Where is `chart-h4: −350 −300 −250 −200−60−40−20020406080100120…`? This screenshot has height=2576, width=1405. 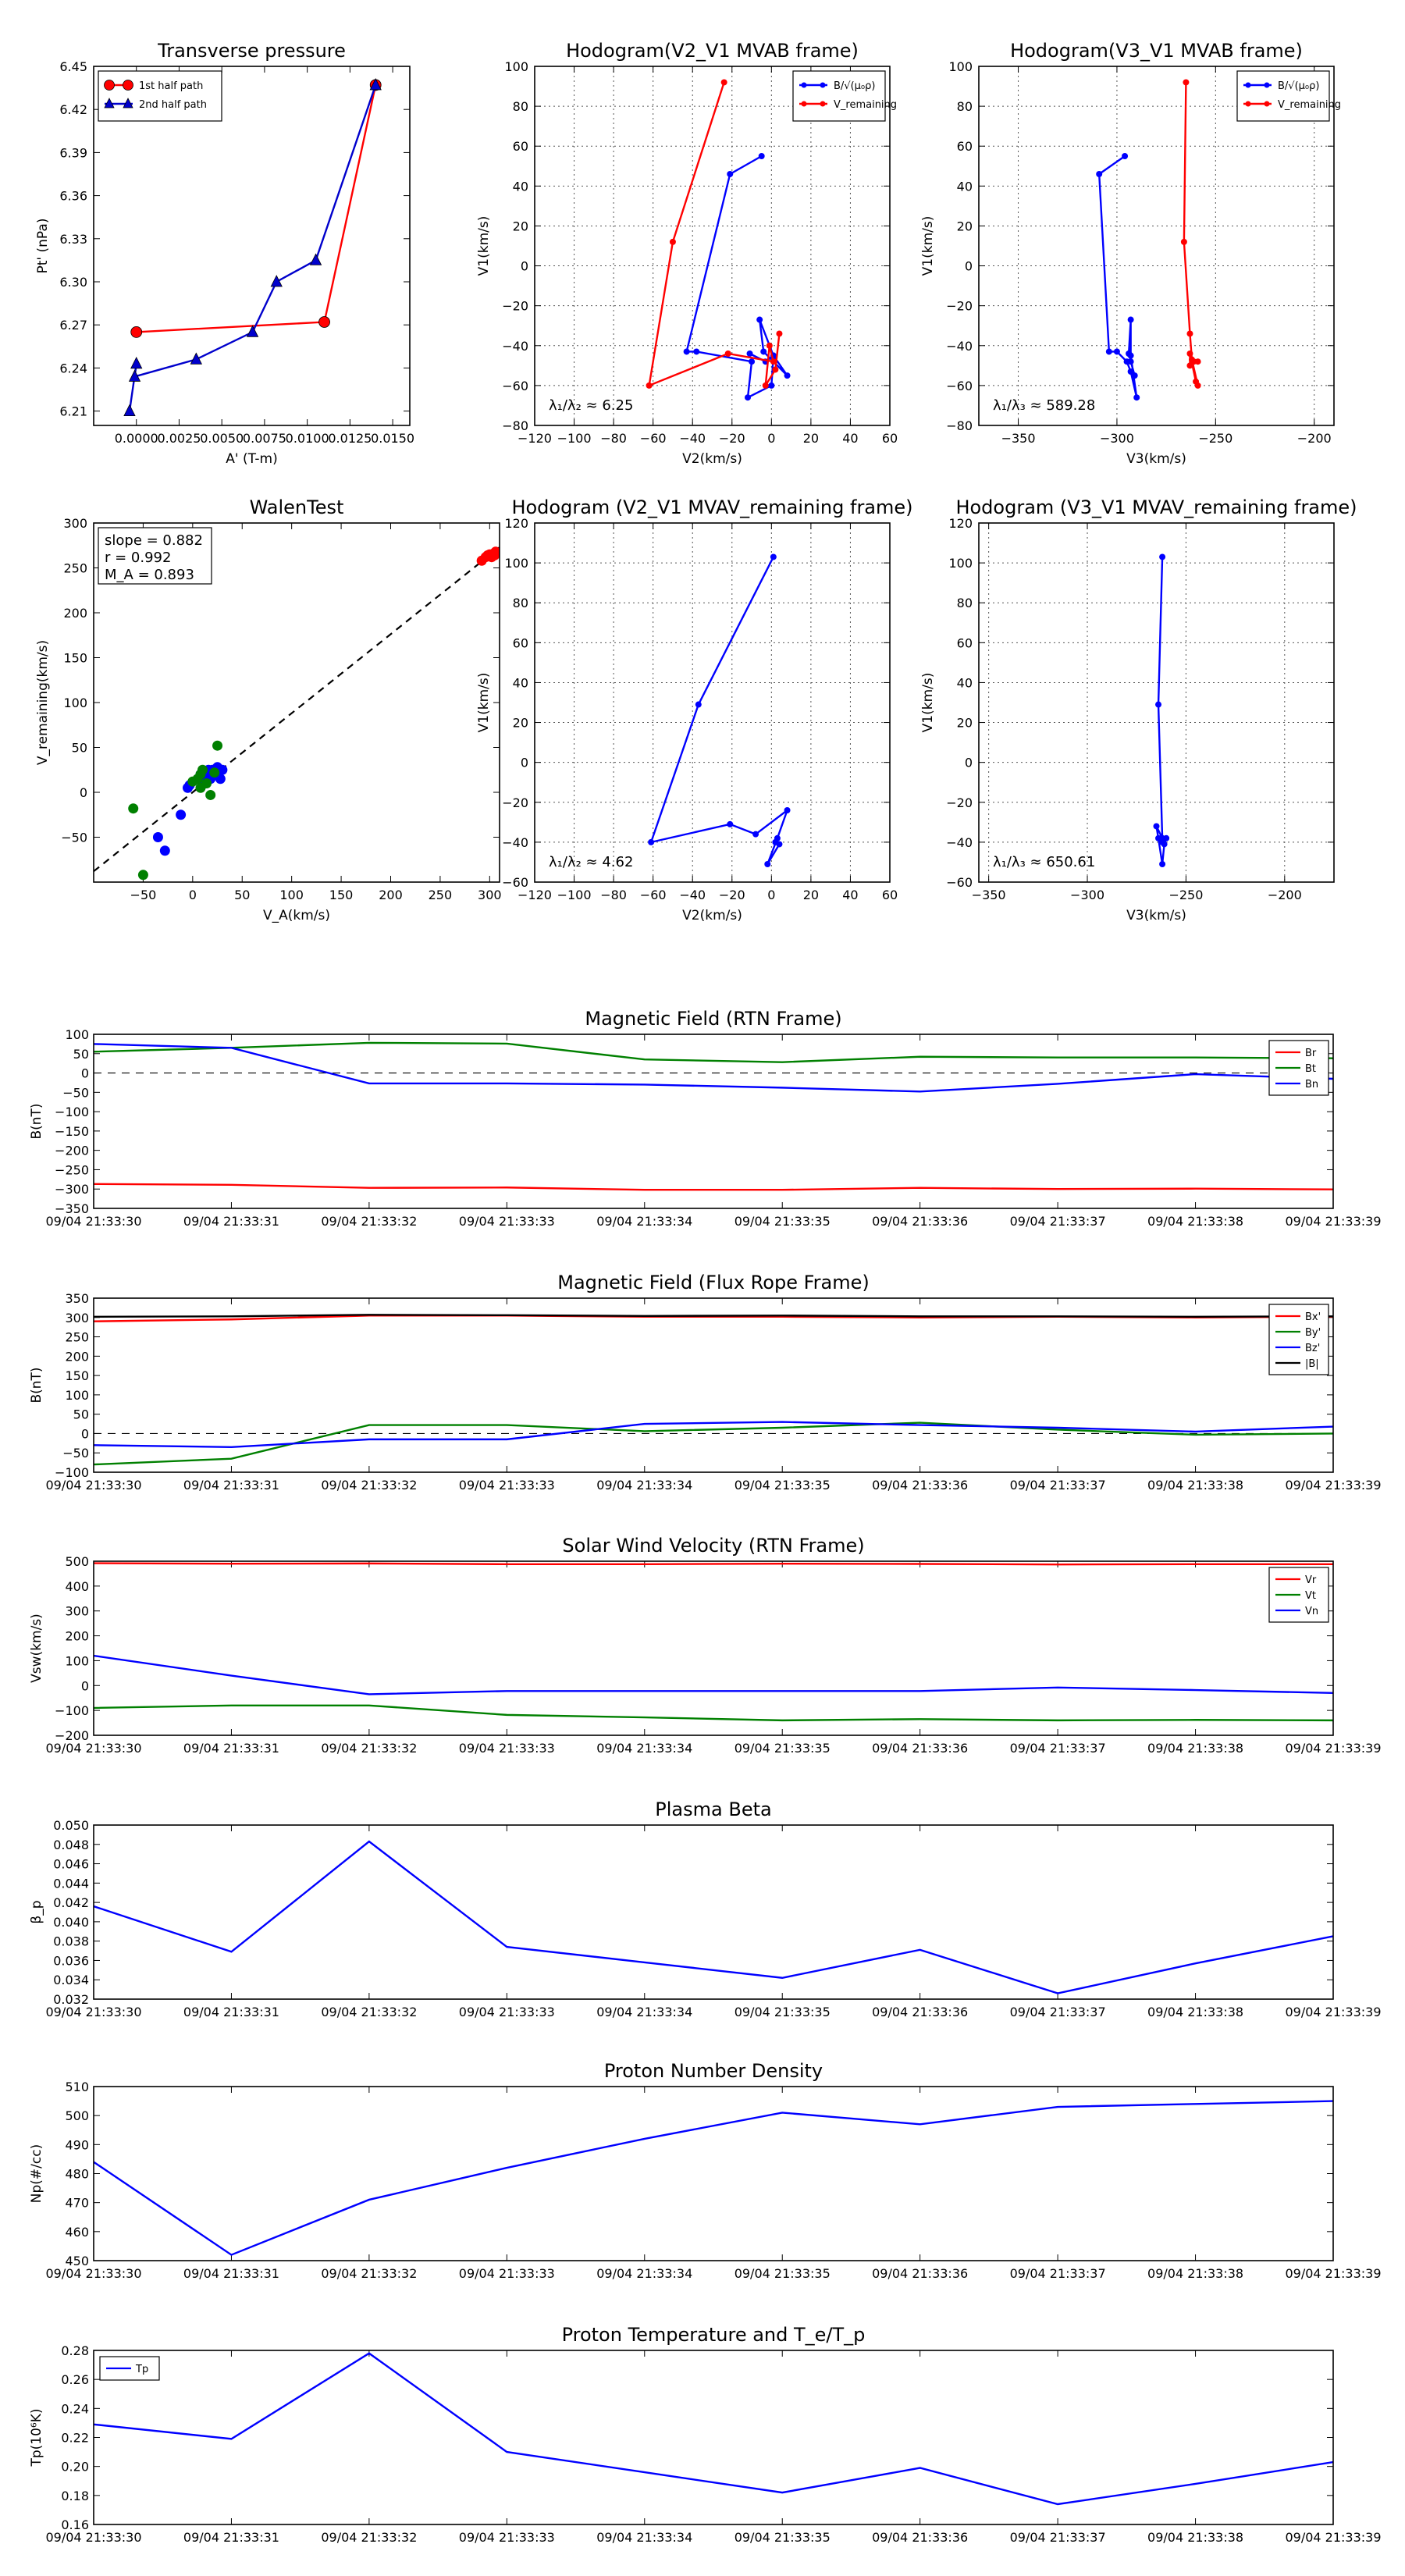 chart-h4: −350 −300 −250 −200−60−40−20020406080100120… is located at coordinates (1139, 709).